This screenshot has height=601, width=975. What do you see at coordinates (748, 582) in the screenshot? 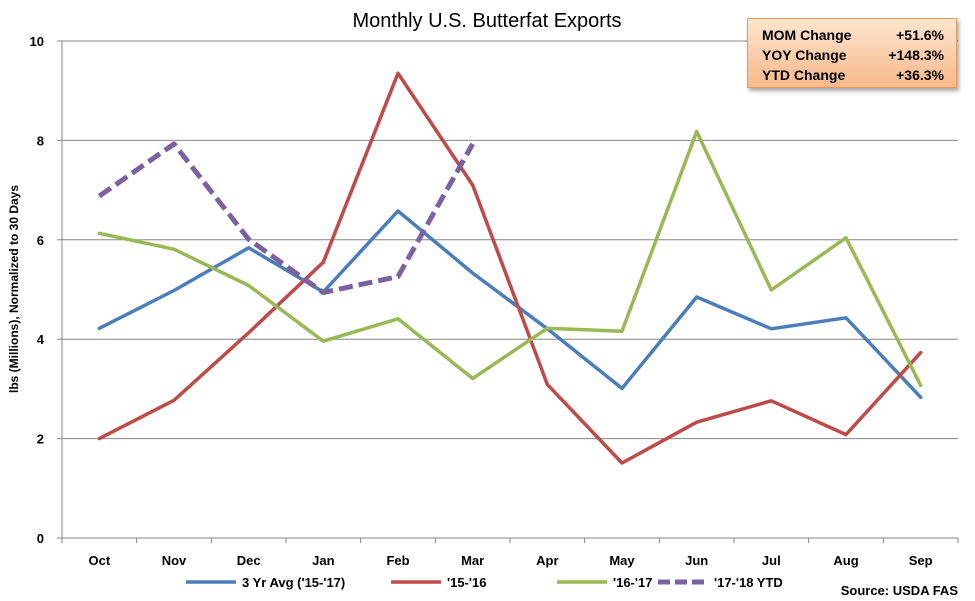
I see `legend-label: '17-'18 YTD` at bounding box center [748, 582].